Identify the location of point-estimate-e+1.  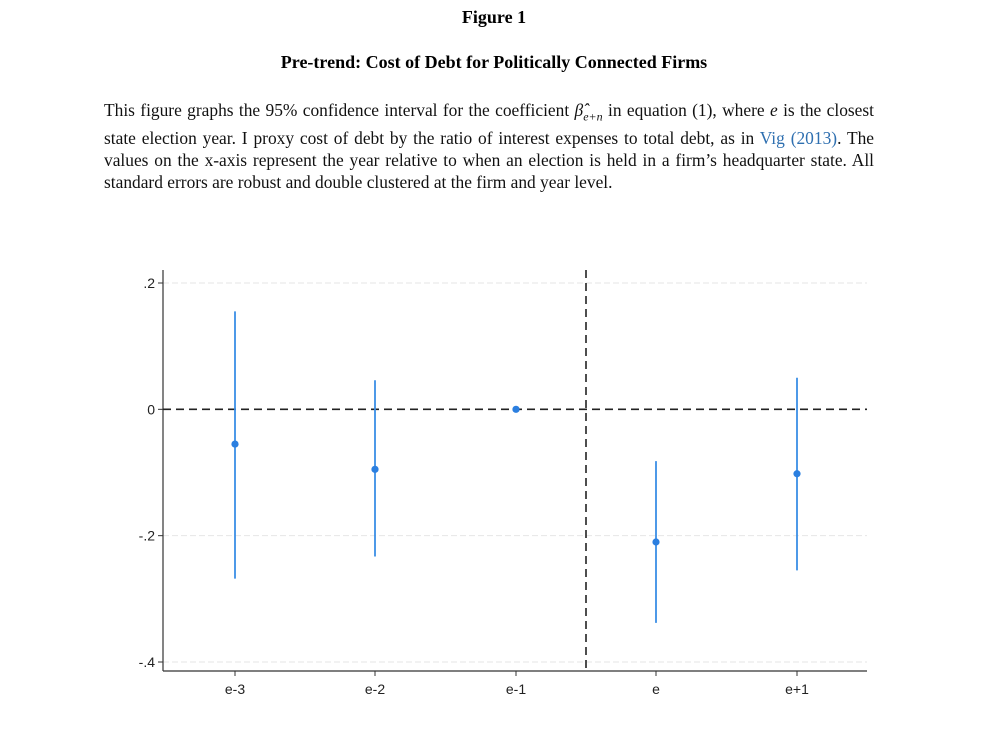
(797, 474).